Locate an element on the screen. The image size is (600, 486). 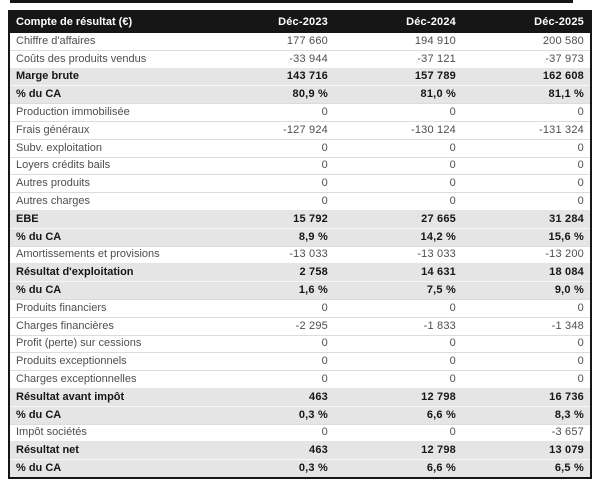
table-row: Résultat net 463 12 798 13 079 is located at coordinates (300, 450).